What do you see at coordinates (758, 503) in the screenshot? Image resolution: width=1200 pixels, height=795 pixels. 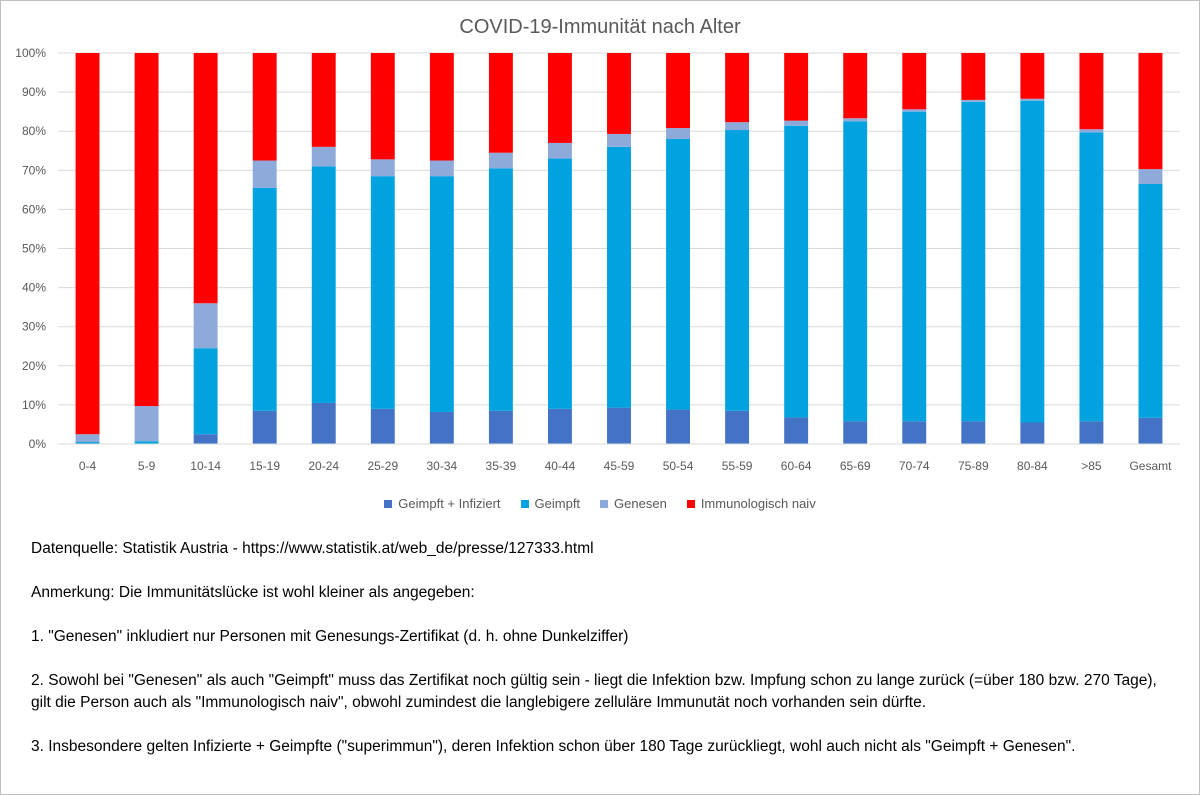 I see `legend-label: Immunologisch naiv` at bounding box center [758, 503].